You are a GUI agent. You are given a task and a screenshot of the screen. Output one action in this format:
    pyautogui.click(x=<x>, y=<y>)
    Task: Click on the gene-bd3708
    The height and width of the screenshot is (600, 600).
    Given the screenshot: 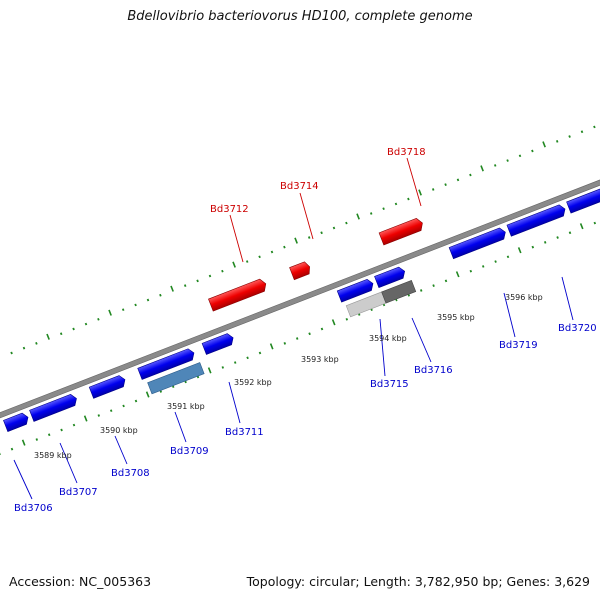 What is the action you would take?
    pyautogui.click(x=107, y=386)
    